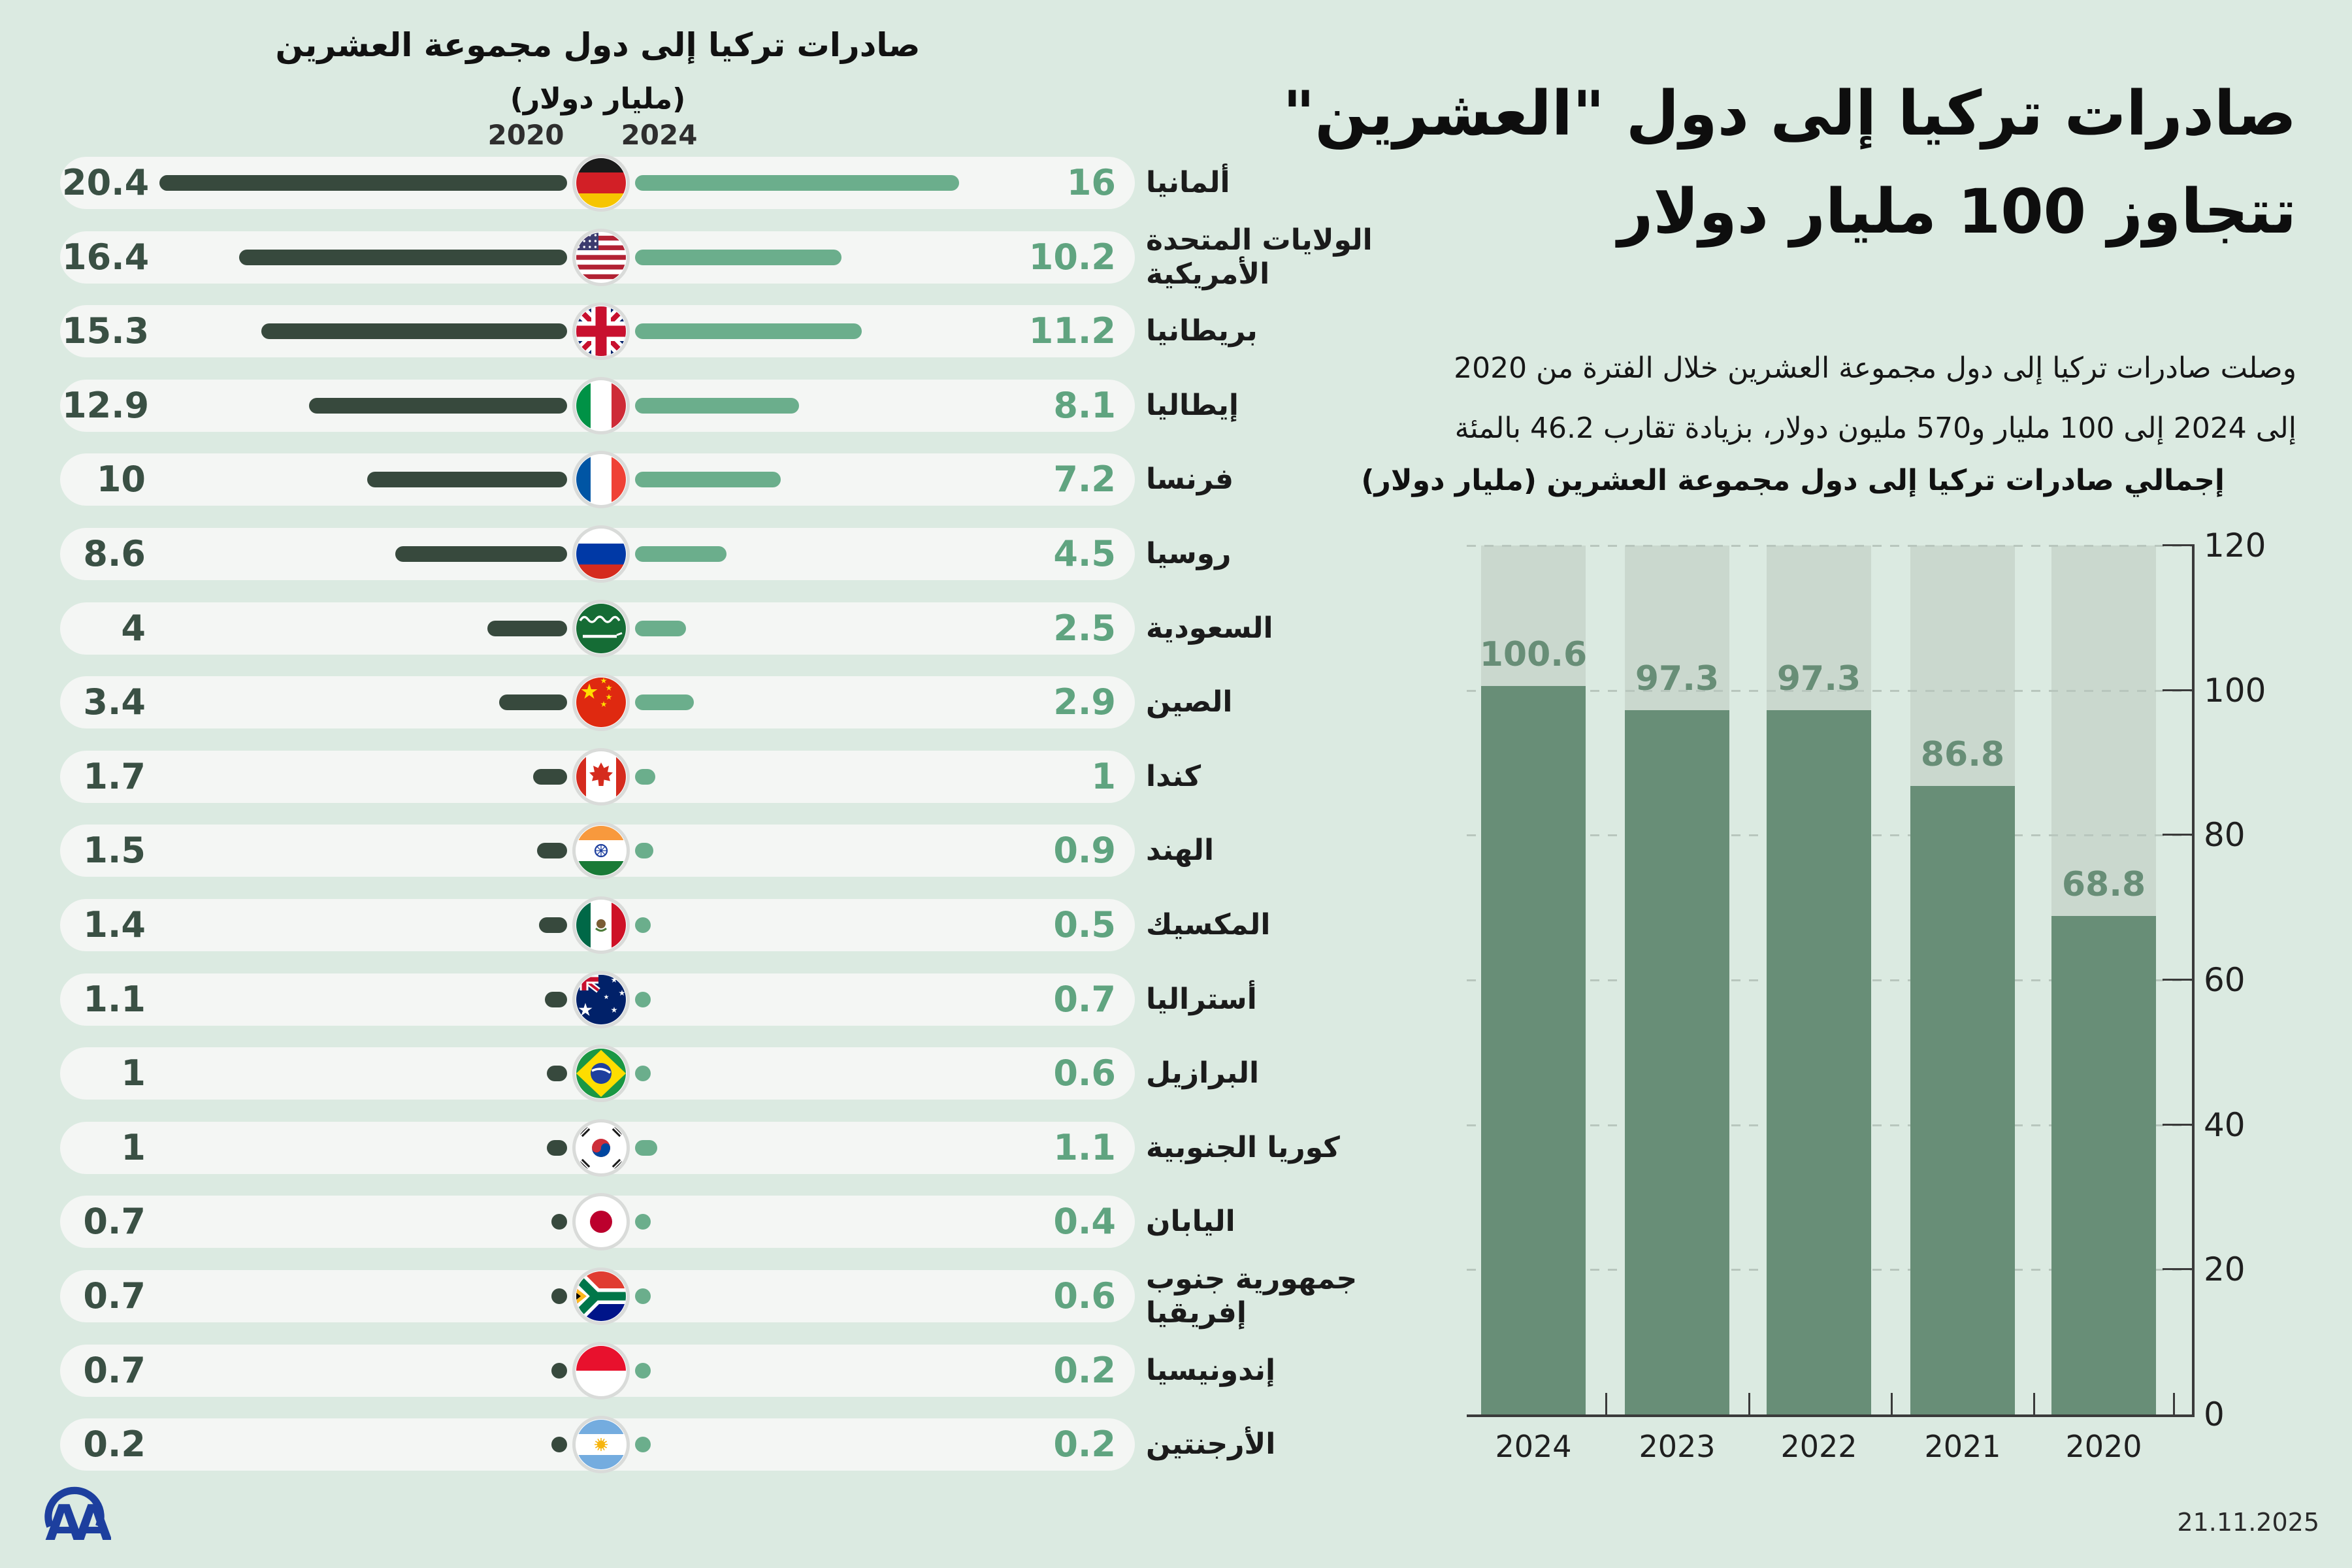 The width and height of the screenshot is (2352, 1568). I want to click on value-2024: 1.1, so click(1084, 1147).